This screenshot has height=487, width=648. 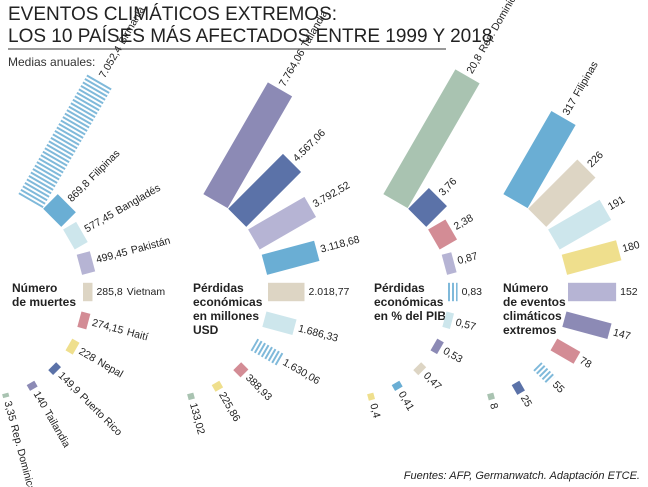 What do you see at coordinates (332, 194) in the screenshot?
I see `value-label: 3.792,52` at bounding box center [332, 194].